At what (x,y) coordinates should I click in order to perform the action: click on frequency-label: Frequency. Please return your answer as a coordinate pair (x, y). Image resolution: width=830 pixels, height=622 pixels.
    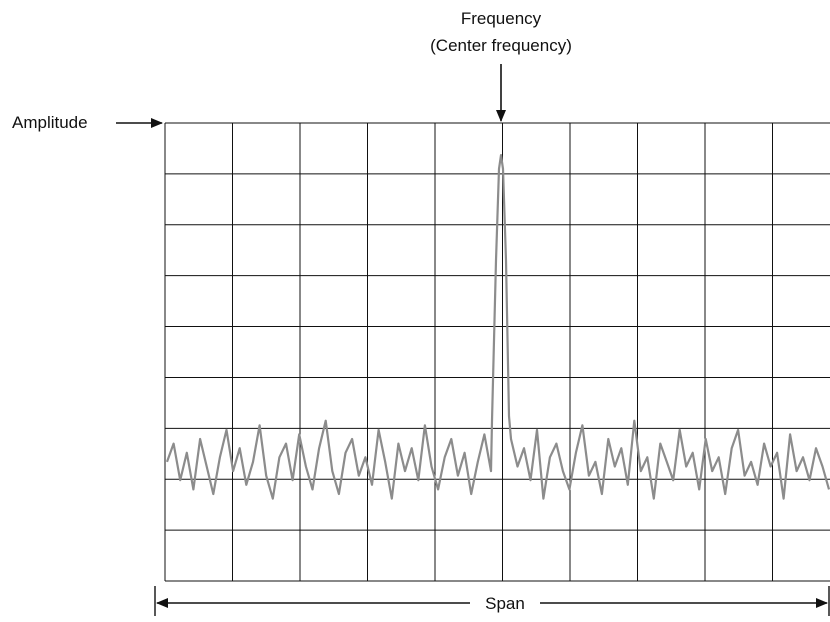
    Looking at the image, I should click on (501, 18).